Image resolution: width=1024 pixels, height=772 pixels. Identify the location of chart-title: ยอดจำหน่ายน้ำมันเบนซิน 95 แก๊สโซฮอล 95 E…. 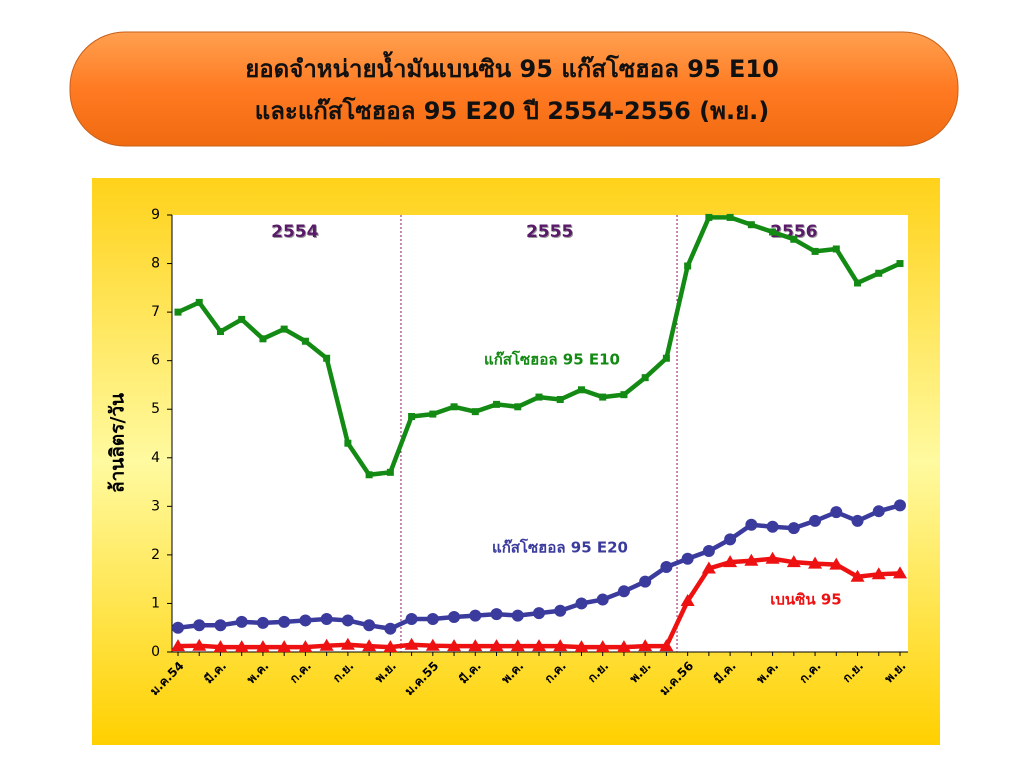
(512, 66).